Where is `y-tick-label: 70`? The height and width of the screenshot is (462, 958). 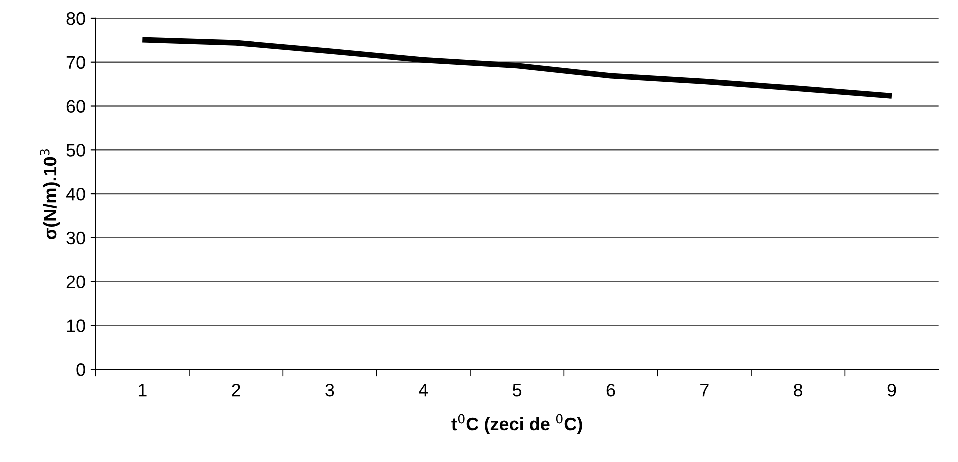
y-tick-label: 70 is located at coordinates (76, 63).